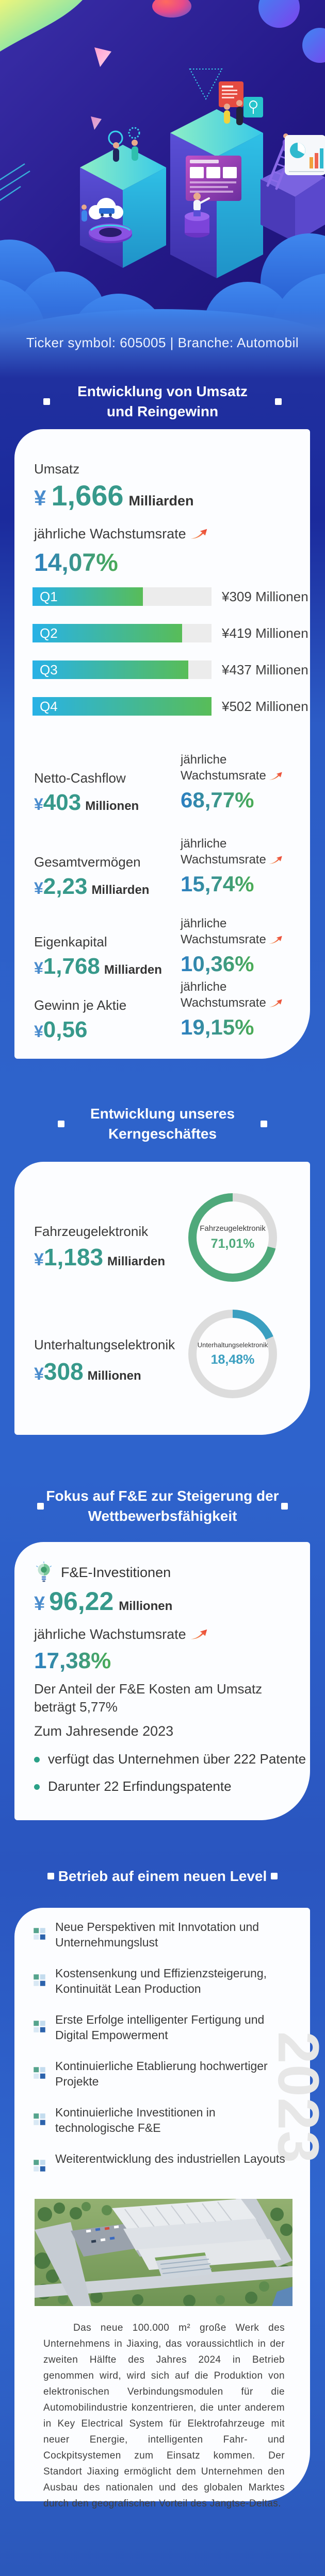 This screenshot has height=2576, width=325. I want to click on growth-label: jährliche Wachstumsrate, so click(121, 534).